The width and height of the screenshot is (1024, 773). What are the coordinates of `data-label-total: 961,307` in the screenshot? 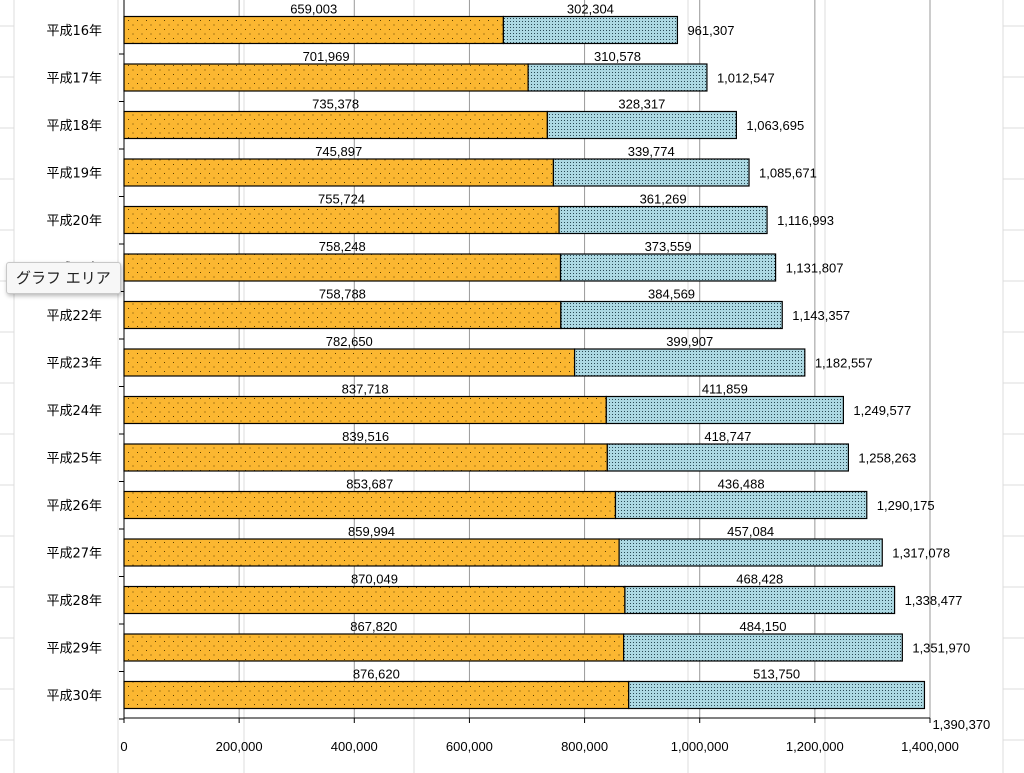 It's located at (710, 30).